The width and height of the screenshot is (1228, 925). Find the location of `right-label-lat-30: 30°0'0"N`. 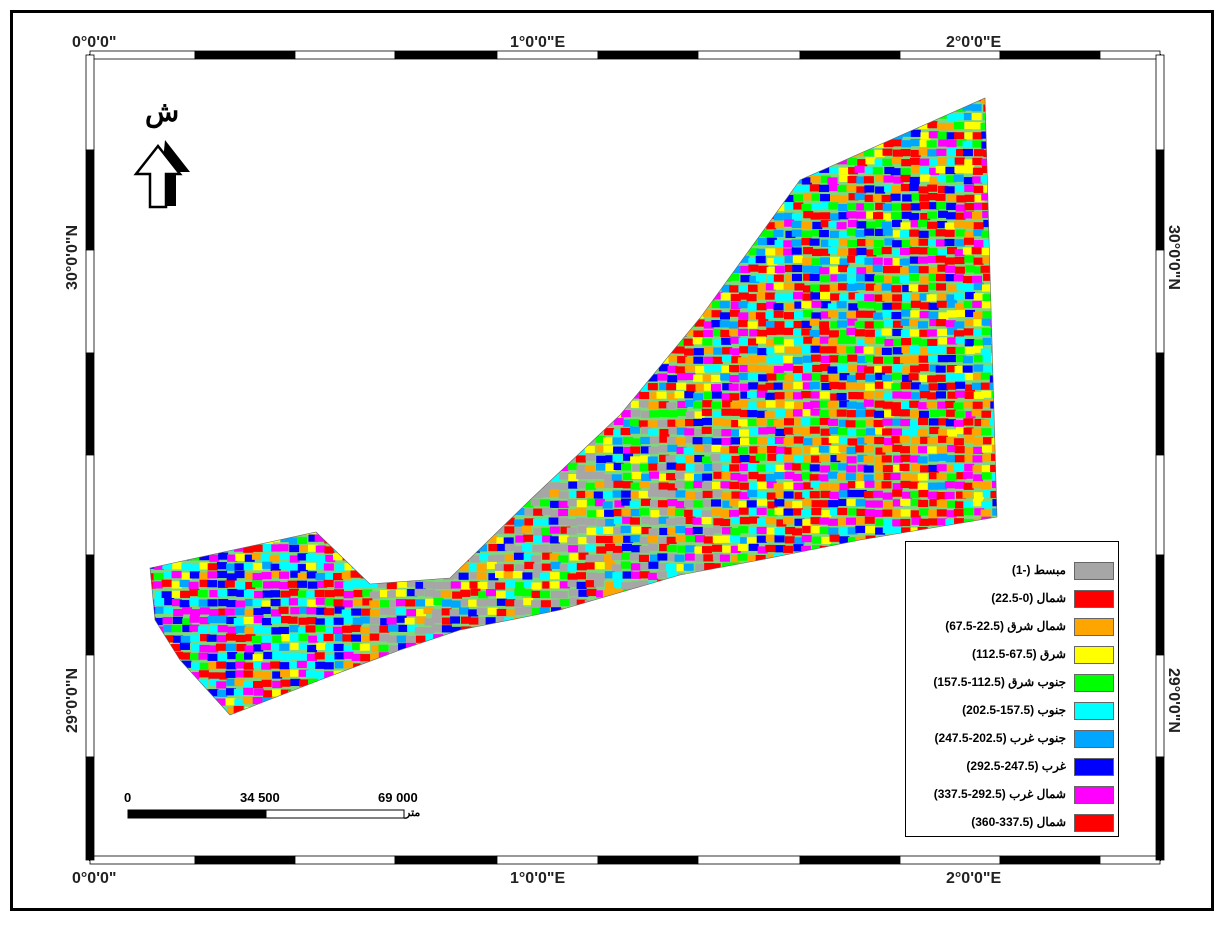

right-label-lat-30: 30°0'0"N is located at coordinates (1173, 257).